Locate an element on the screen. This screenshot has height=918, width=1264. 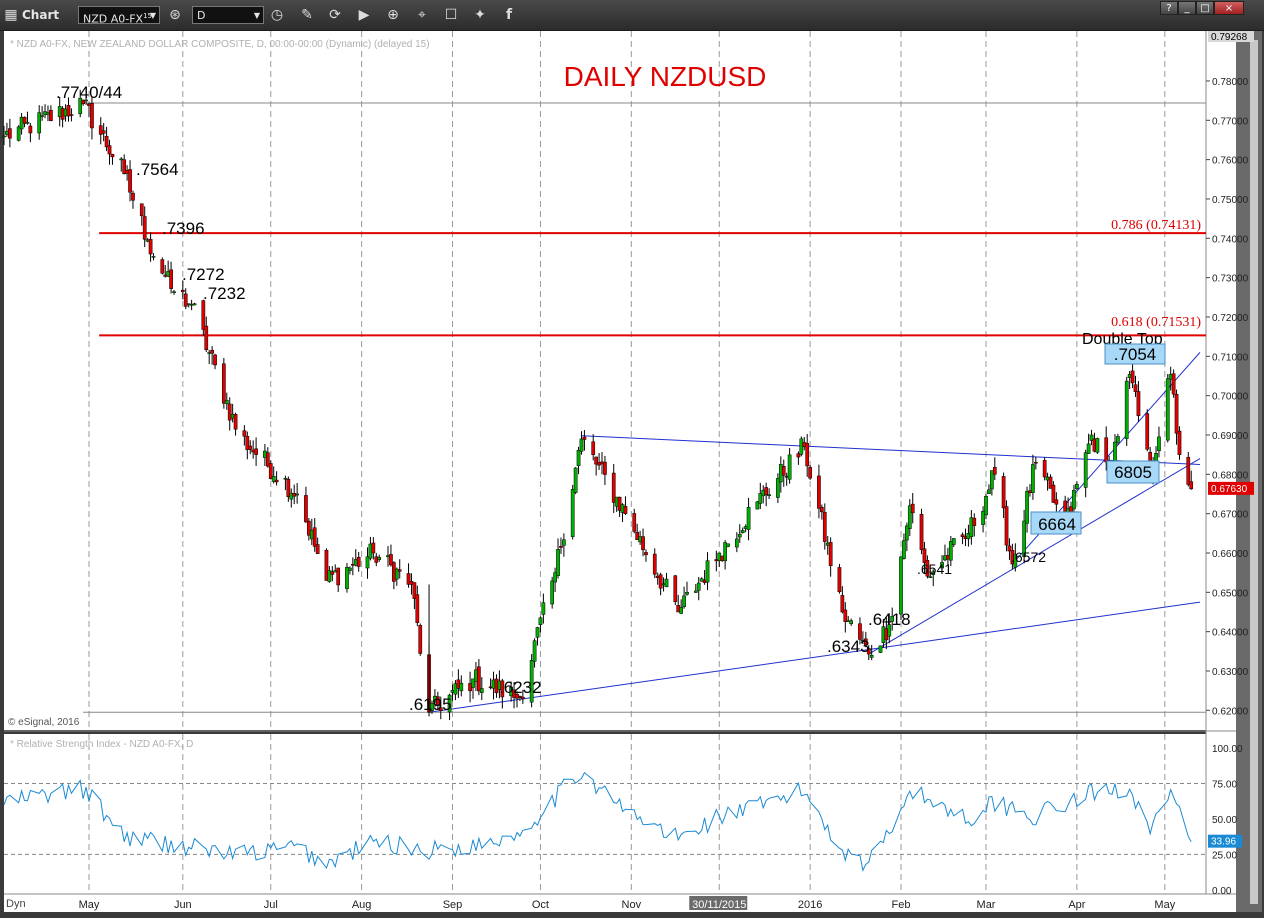
annotation-7054: .7054 is located at coordinates (1135, 354).